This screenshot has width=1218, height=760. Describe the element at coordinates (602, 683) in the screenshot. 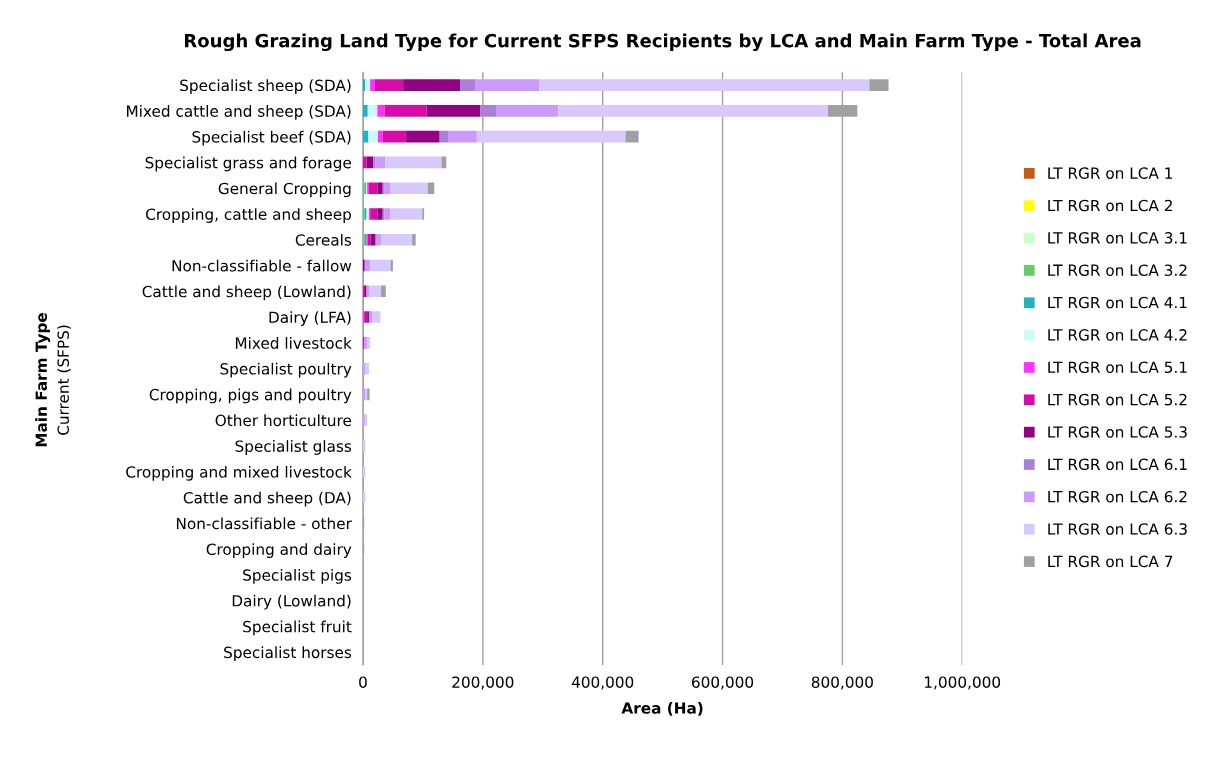

I see `x-tick-label: 400,000` at that location.